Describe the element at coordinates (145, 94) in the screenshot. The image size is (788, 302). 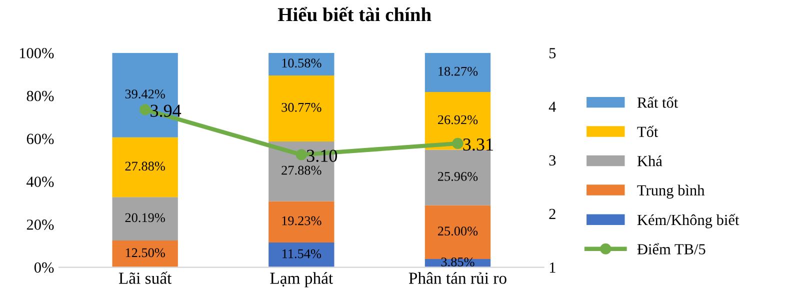
I see `data-label: 39.42%` at that location.